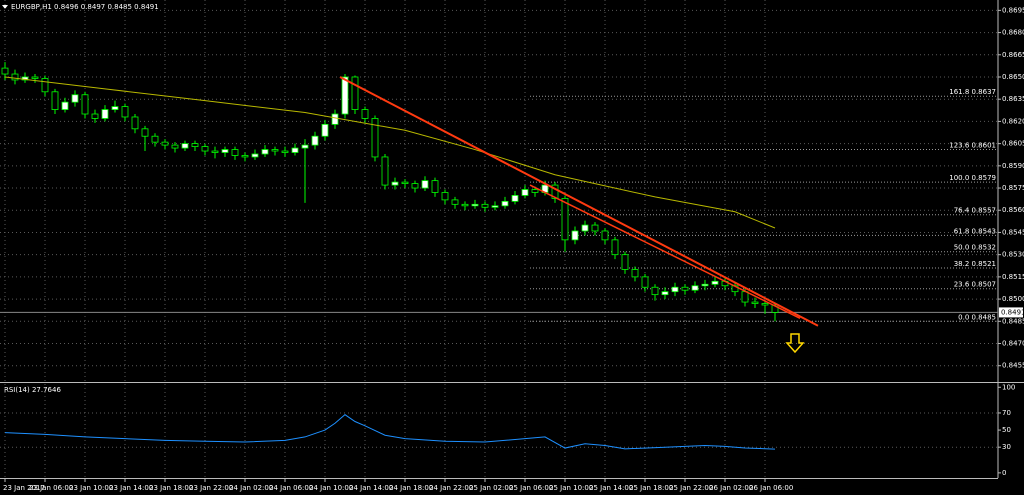 The width and height of the screenshot is (1024, 495). What do you see at coordinates (975, 285) in the screenshot?
I see `fib-label: 23.6 0.8507` at bounding box center [975, 285].